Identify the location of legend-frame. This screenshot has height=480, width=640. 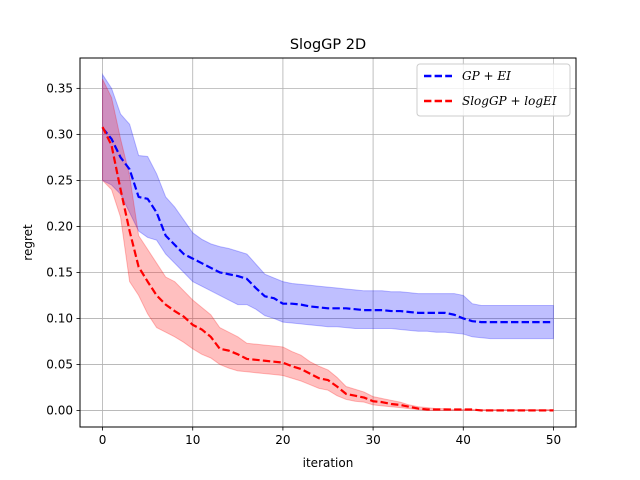
(493, 90).